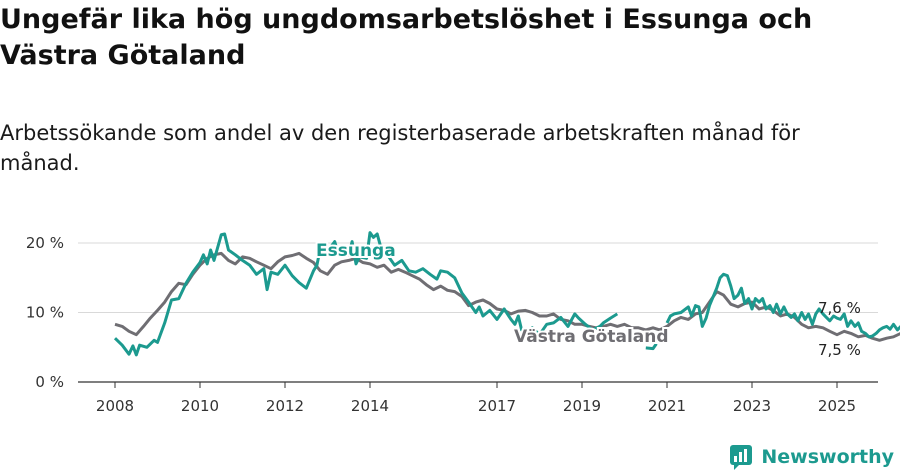 This screenshot has height=474, width=900. What do you see at coordinates (837, 406) in the screenshot?
I see `x-tick-label: 2025` at bounding box center [837, 406].